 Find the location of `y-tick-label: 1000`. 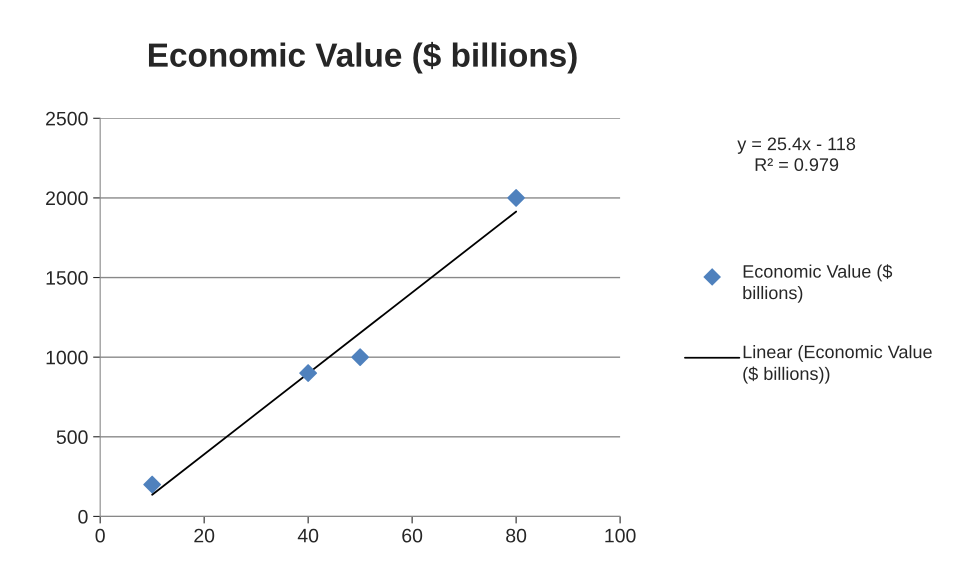

y-tick-label: 1000 is located at coordinates (67, 357).